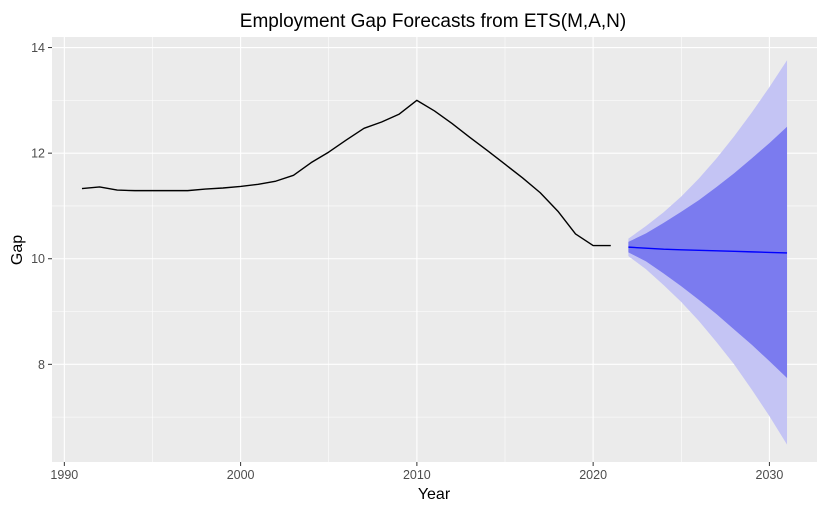 This screenshot has height=511, width=827. What do you see at coordinates (417, 475) in the screenshot?
I see `x-tick-label: 2010` at bounding box center [417, 475].